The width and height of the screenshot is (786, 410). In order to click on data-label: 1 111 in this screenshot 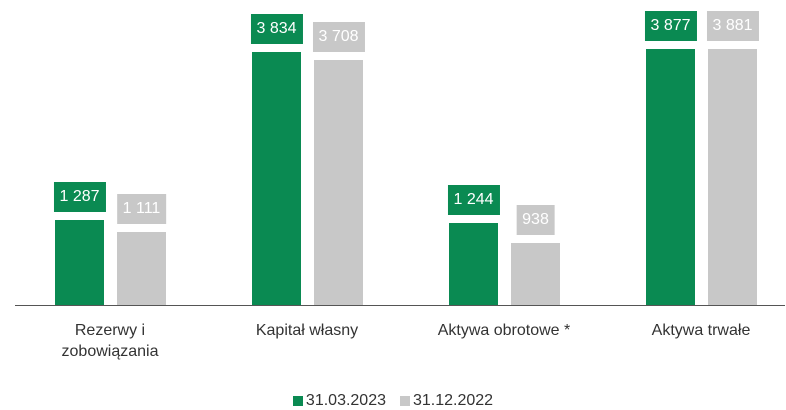, I will do `click(141, 208)`.